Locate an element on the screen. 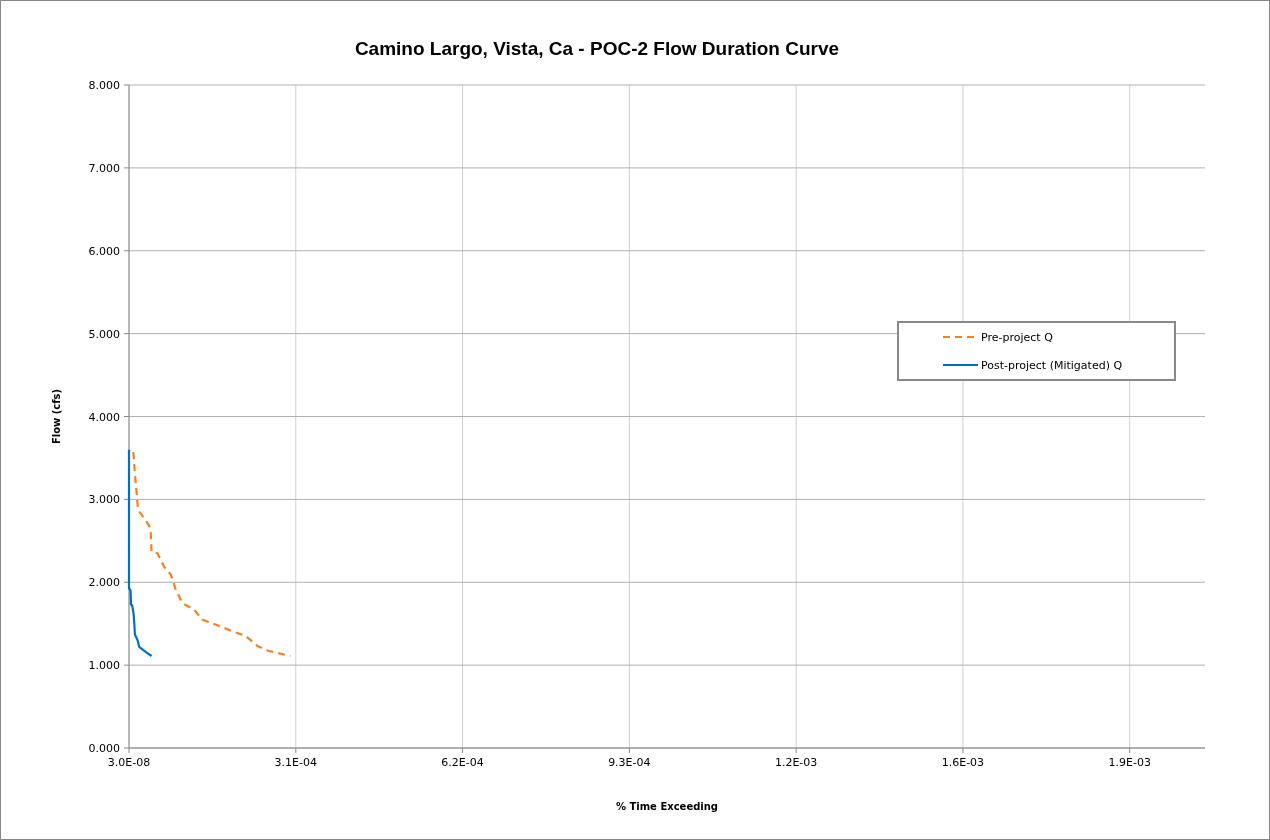  y-axis-title: Flow (cfs) is located at coordinates (56, 416).